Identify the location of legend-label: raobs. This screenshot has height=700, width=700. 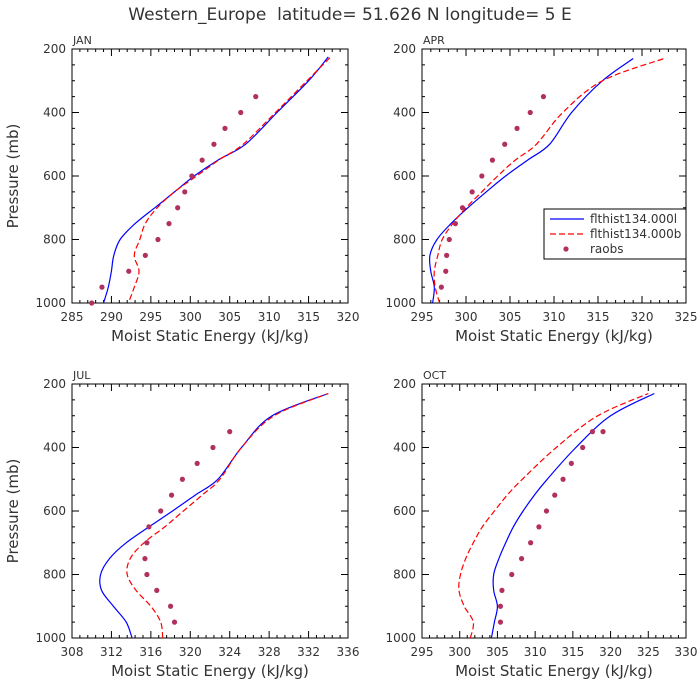
(607, 249).